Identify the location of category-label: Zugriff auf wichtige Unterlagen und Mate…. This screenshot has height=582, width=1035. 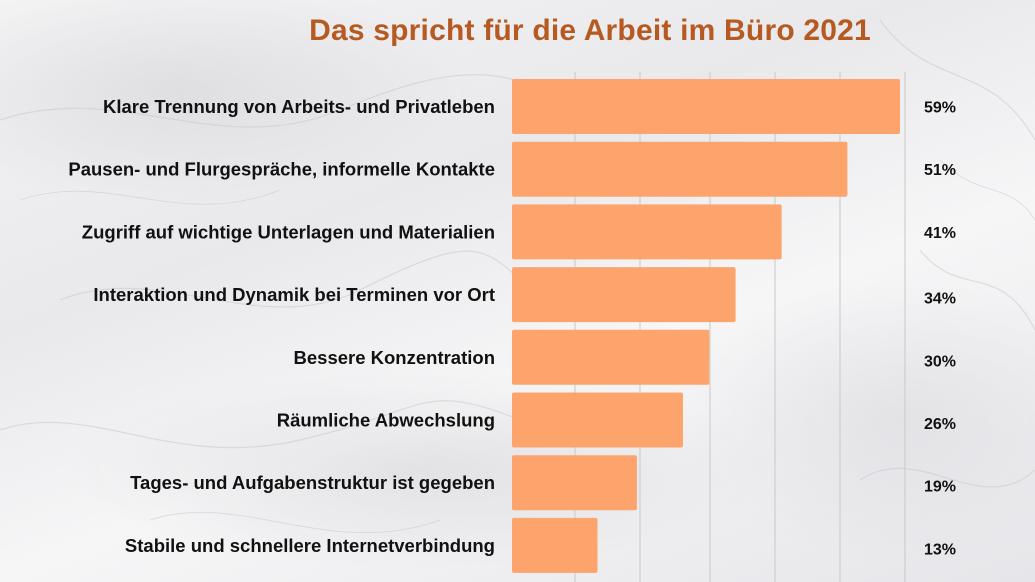
(288, 231).